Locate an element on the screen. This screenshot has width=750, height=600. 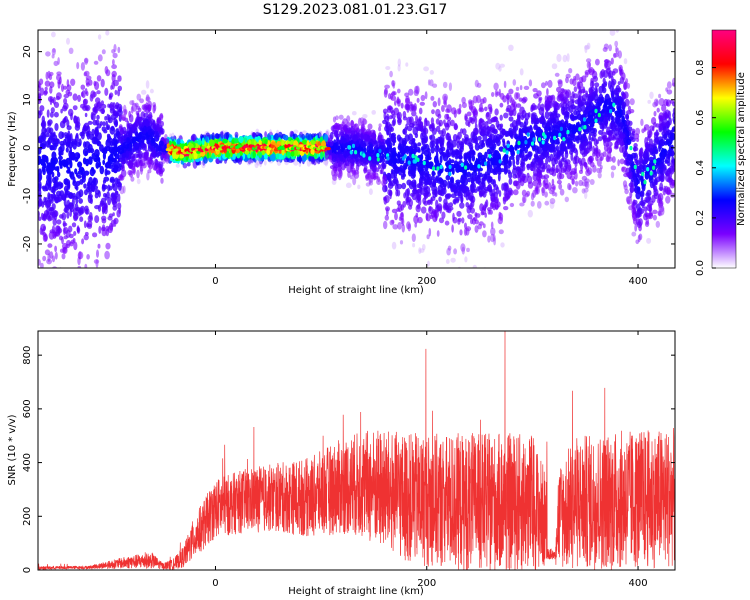
figure-title: S129.2023.081.01.23.G17 is located at coordinates (355, 10).